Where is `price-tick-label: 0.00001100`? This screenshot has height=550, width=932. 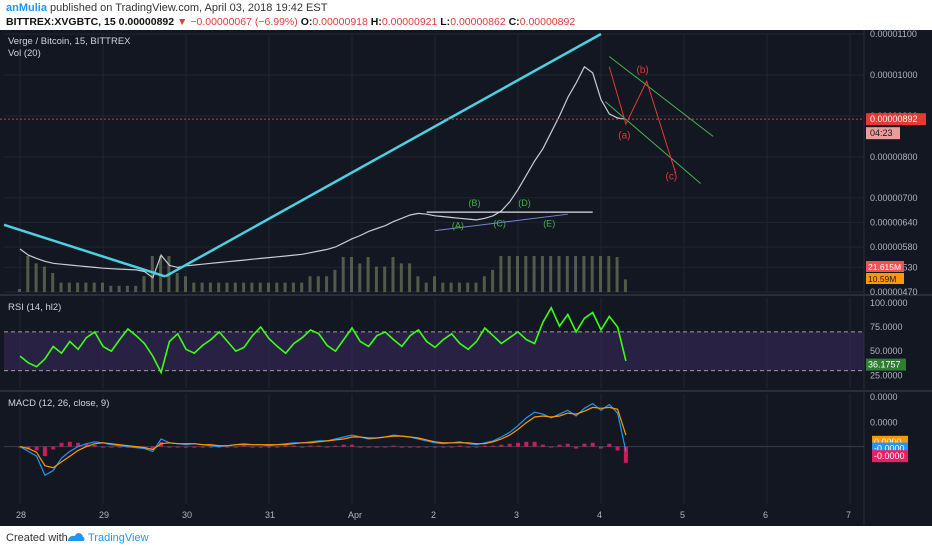
price-tick-label: 0.00001100 is located at coordinates (893, 34).